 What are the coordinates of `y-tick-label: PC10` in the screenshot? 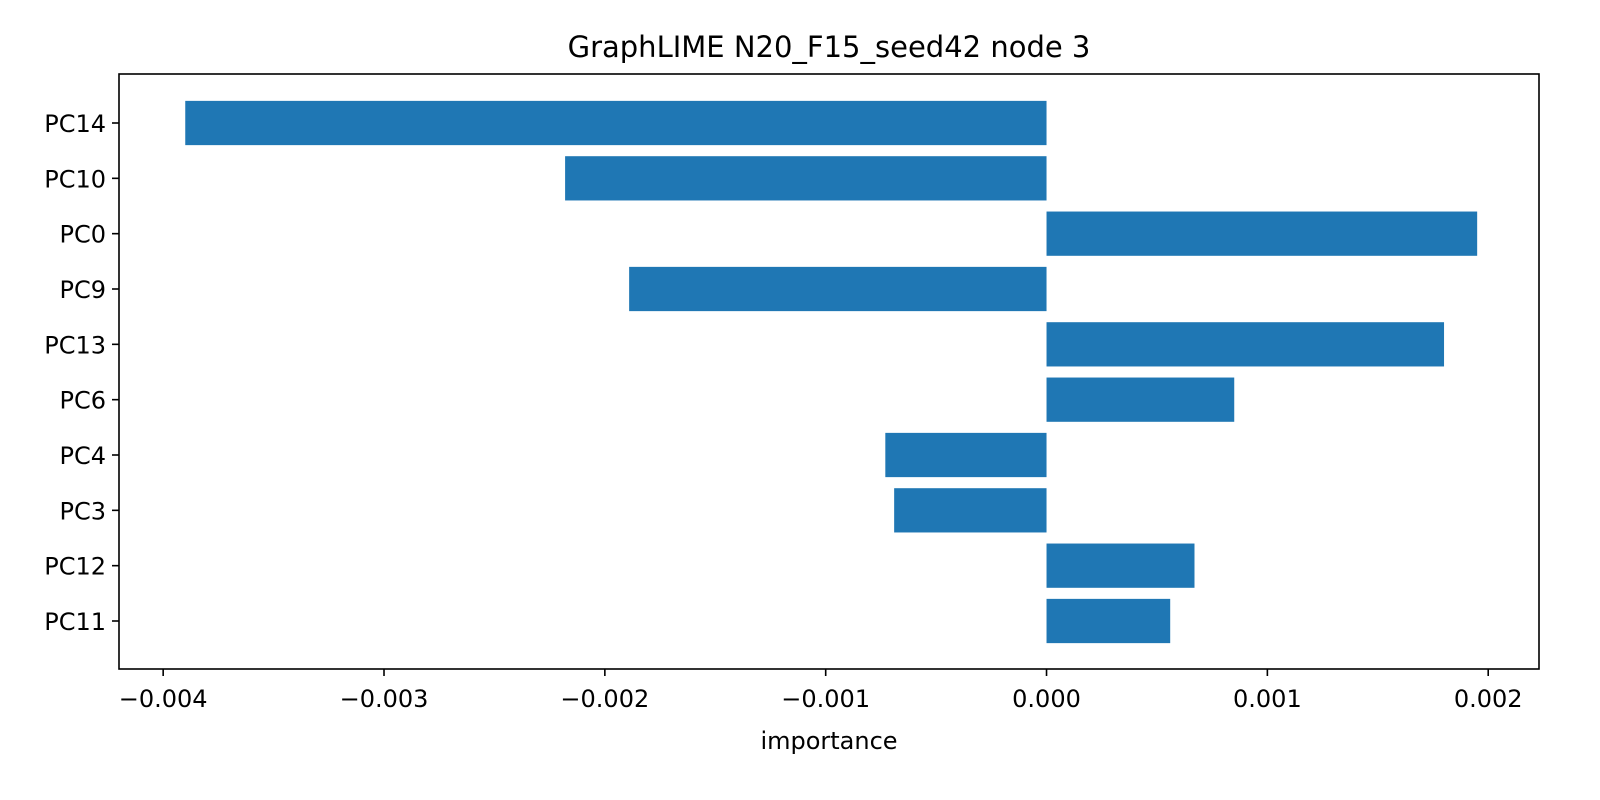 It's located at (75, 179).